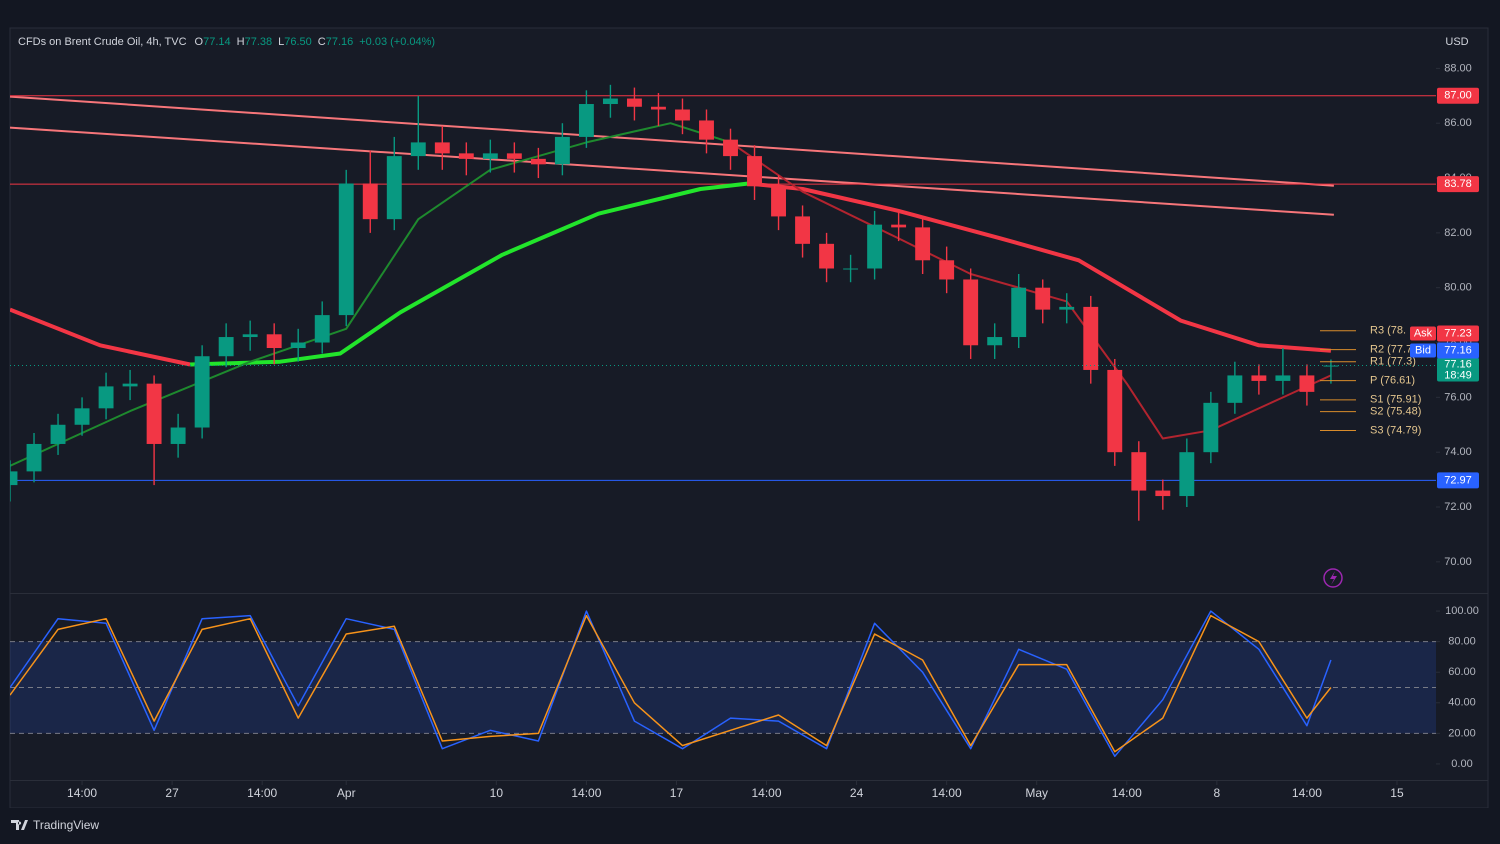 The image size is (1500, 844). Describe the element at coordinates (750, 826) in the screenshot. I see `footer` at that location.